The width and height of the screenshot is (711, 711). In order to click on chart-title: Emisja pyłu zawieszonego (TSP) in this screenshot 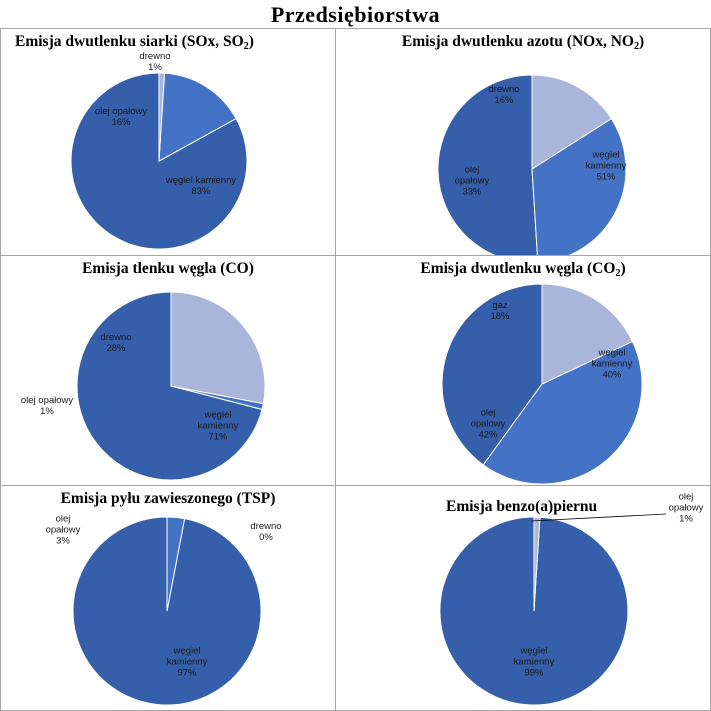, I will do `click(168, 498)`.